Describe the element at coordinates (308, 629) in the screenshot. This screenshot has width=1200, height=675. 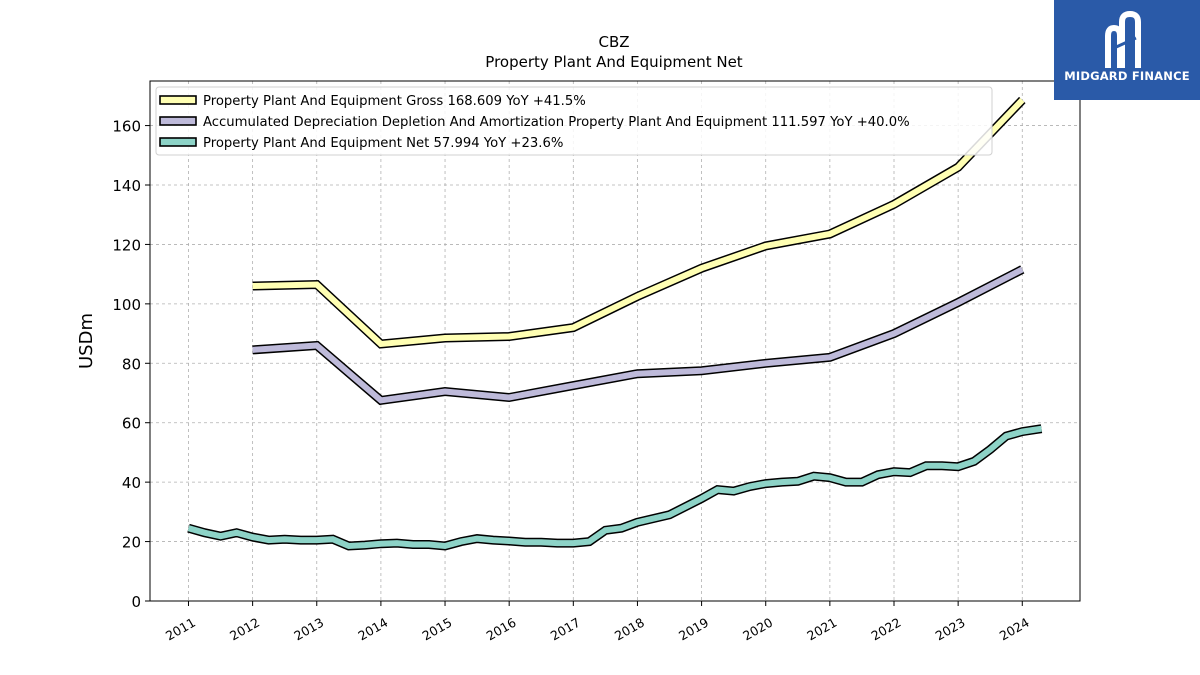
I see `x-tick-label: 2013` at that location.